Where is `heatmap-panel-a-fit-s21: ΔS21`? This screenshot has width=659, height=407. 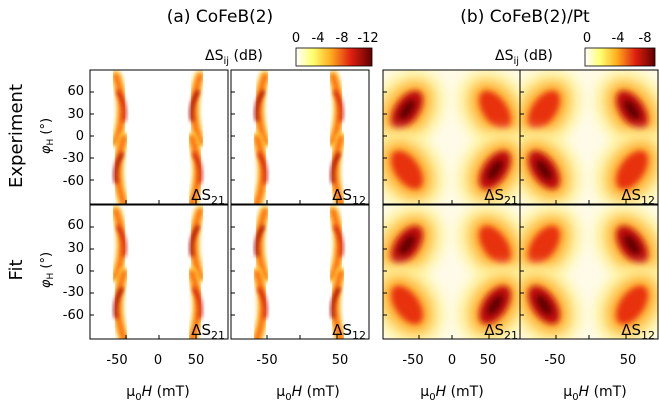
heatmap-panel-a-fit-s21: ΔS21 is located at coordinates (159, 273).